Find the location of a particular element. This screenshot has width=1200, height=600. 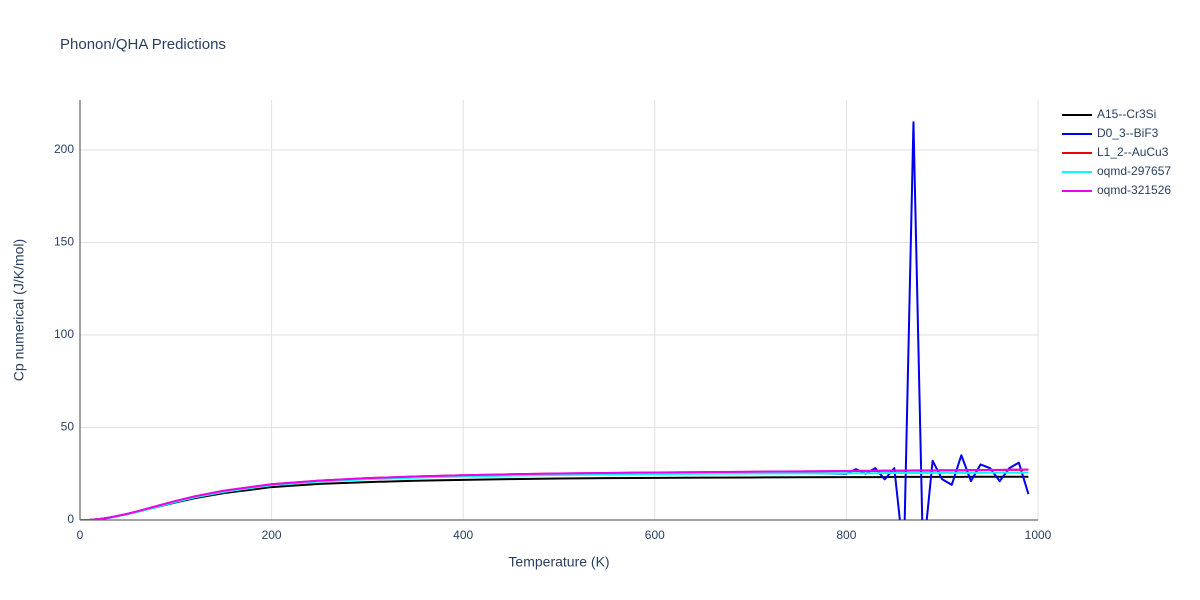

y-tick-label: 0 is located at coordinates (70, 519).